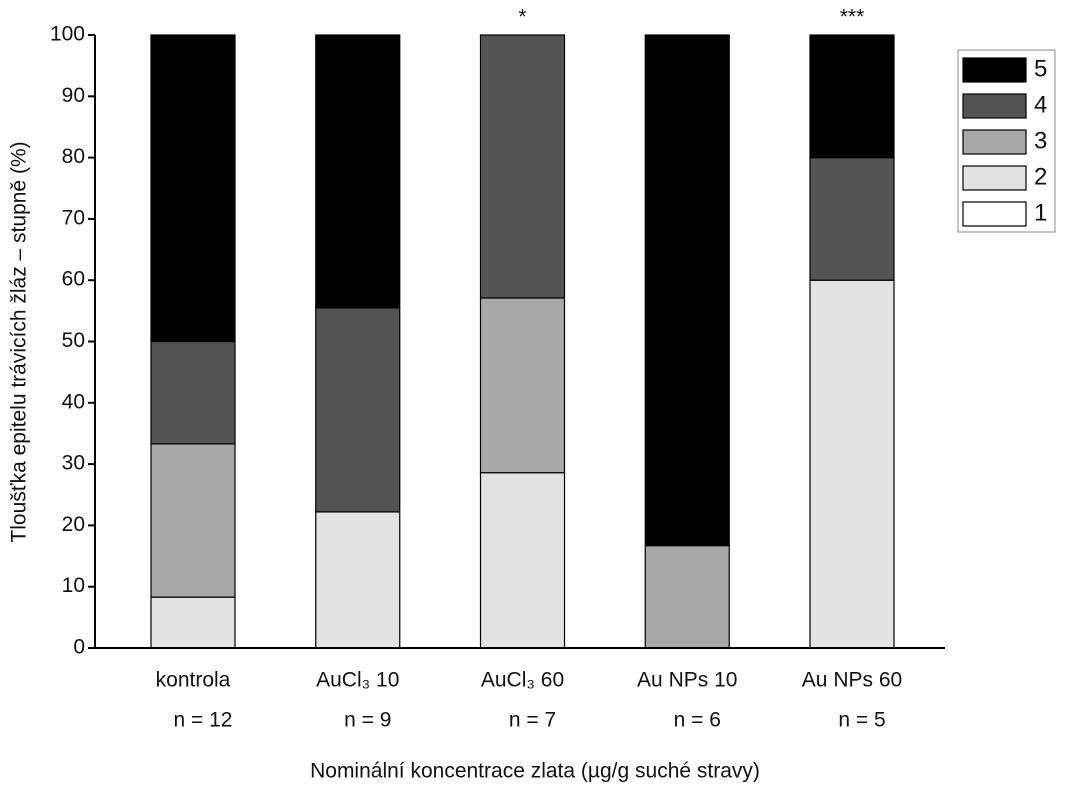 The width and height of the screenshot is (1071, 806). Describe the element at coordinates (522, 680) in the screenshot. I see `x-tick-label: AuCl₃ 60` at that location.